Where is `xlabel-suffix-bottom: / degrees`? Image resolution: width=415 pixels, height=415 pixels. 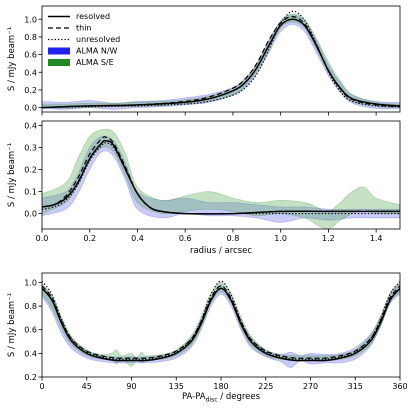
xlabel-suffix-bottom: / degrees is located at coordinates (239, 397).